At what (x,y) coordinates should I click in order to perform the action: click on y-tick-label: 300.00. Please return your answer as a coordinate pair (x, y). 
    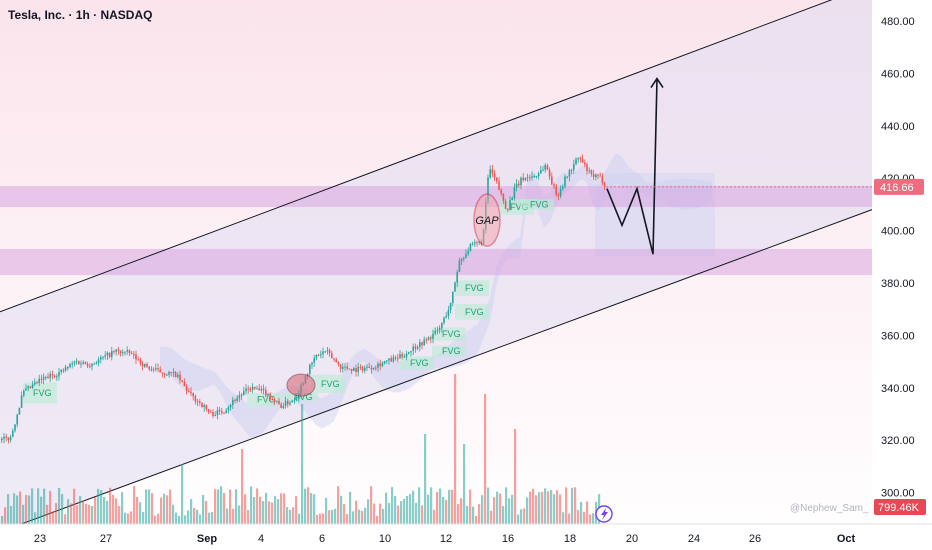
    Looking at the image, I should click on (898, 494).